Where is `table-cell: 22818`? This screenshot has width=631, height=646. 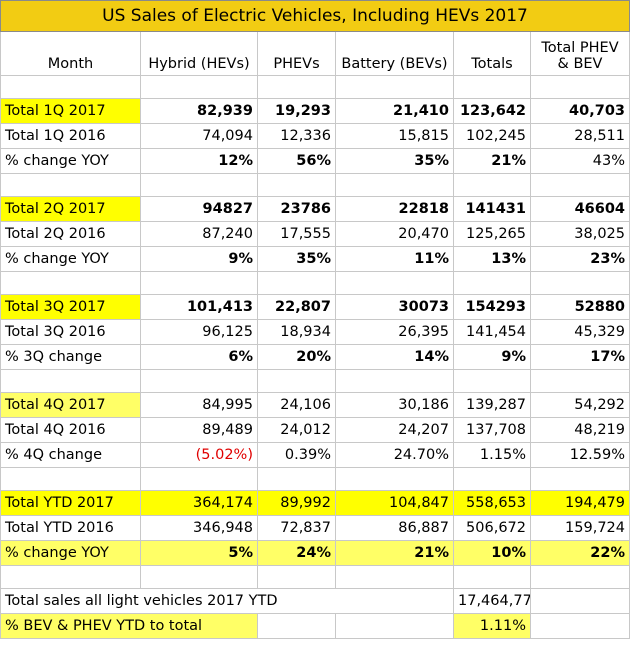
table-cell: 22818 is located at coordinates (394, 209).